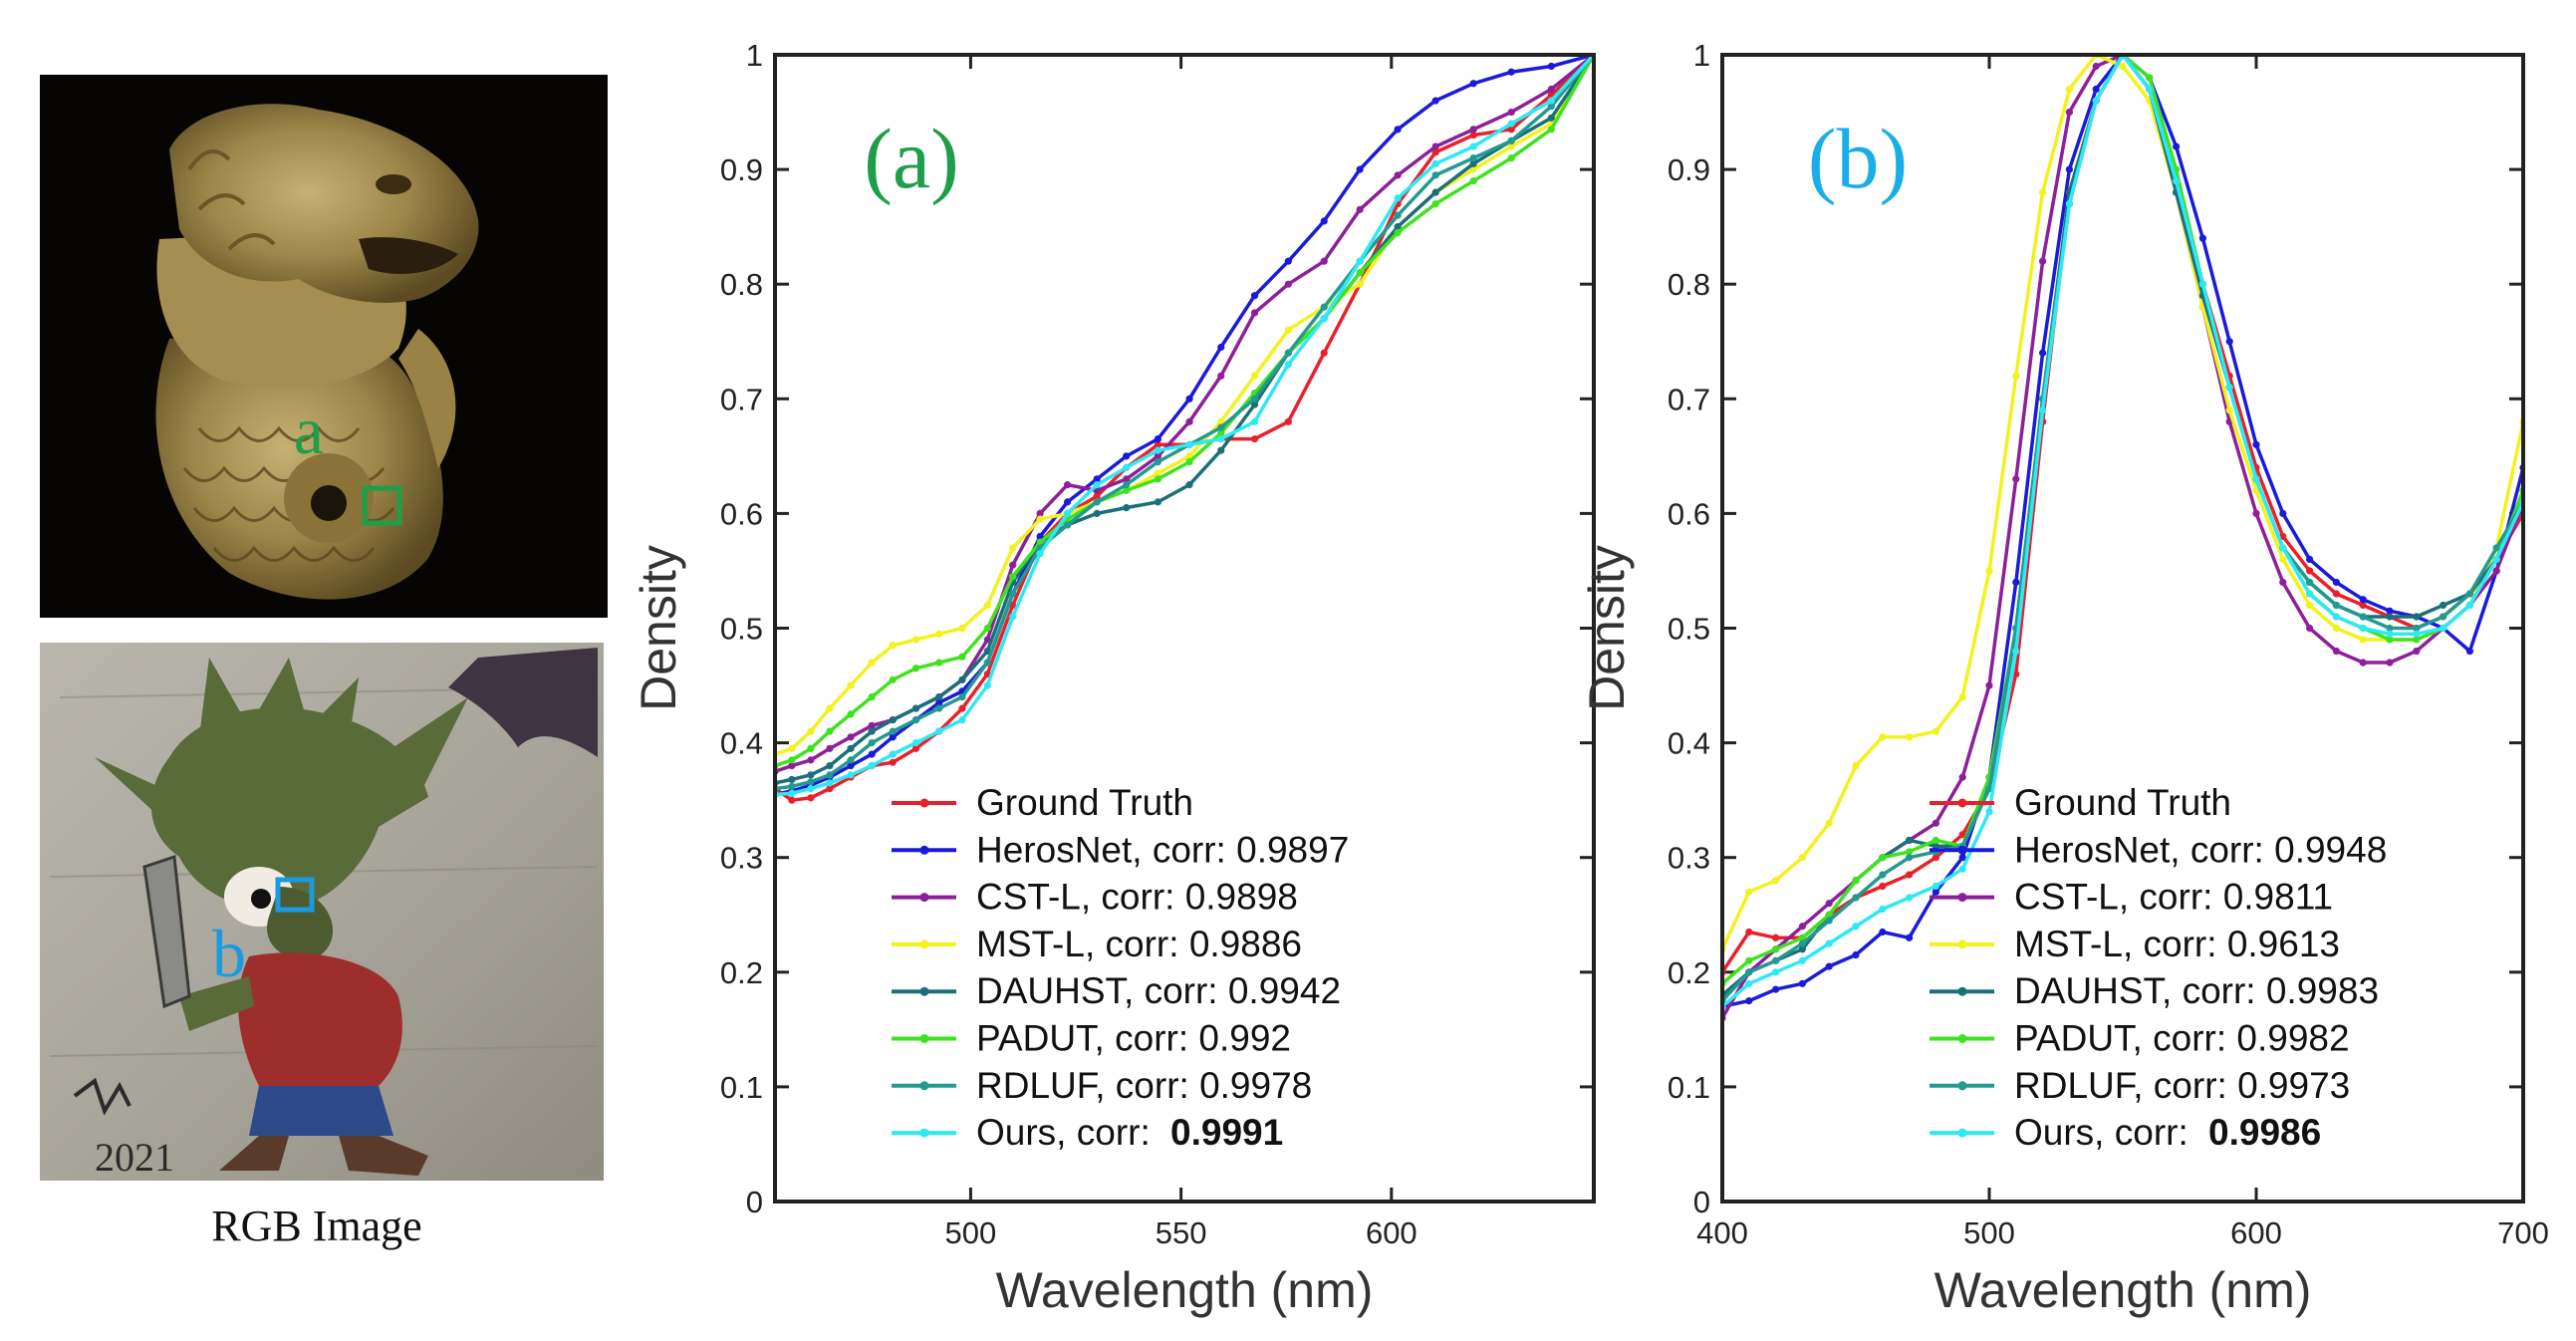  What do you see at coordinates (2283, 944) in the screenshot?
I see `chart-b-legend-corr: 0.9613` at bounding box center [2283, 944].